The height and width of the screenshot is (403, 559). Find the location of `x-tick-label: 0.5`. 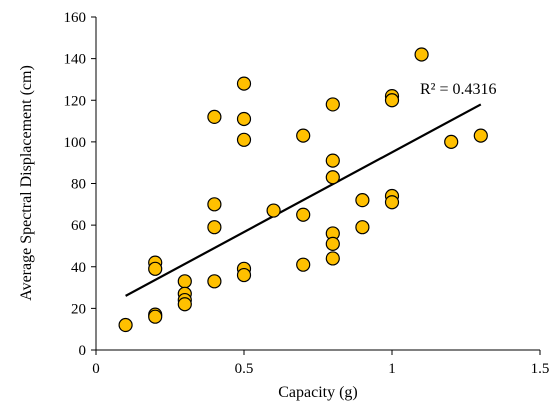

x-tick-label: 0.5 is located at coordinates (244, 369).